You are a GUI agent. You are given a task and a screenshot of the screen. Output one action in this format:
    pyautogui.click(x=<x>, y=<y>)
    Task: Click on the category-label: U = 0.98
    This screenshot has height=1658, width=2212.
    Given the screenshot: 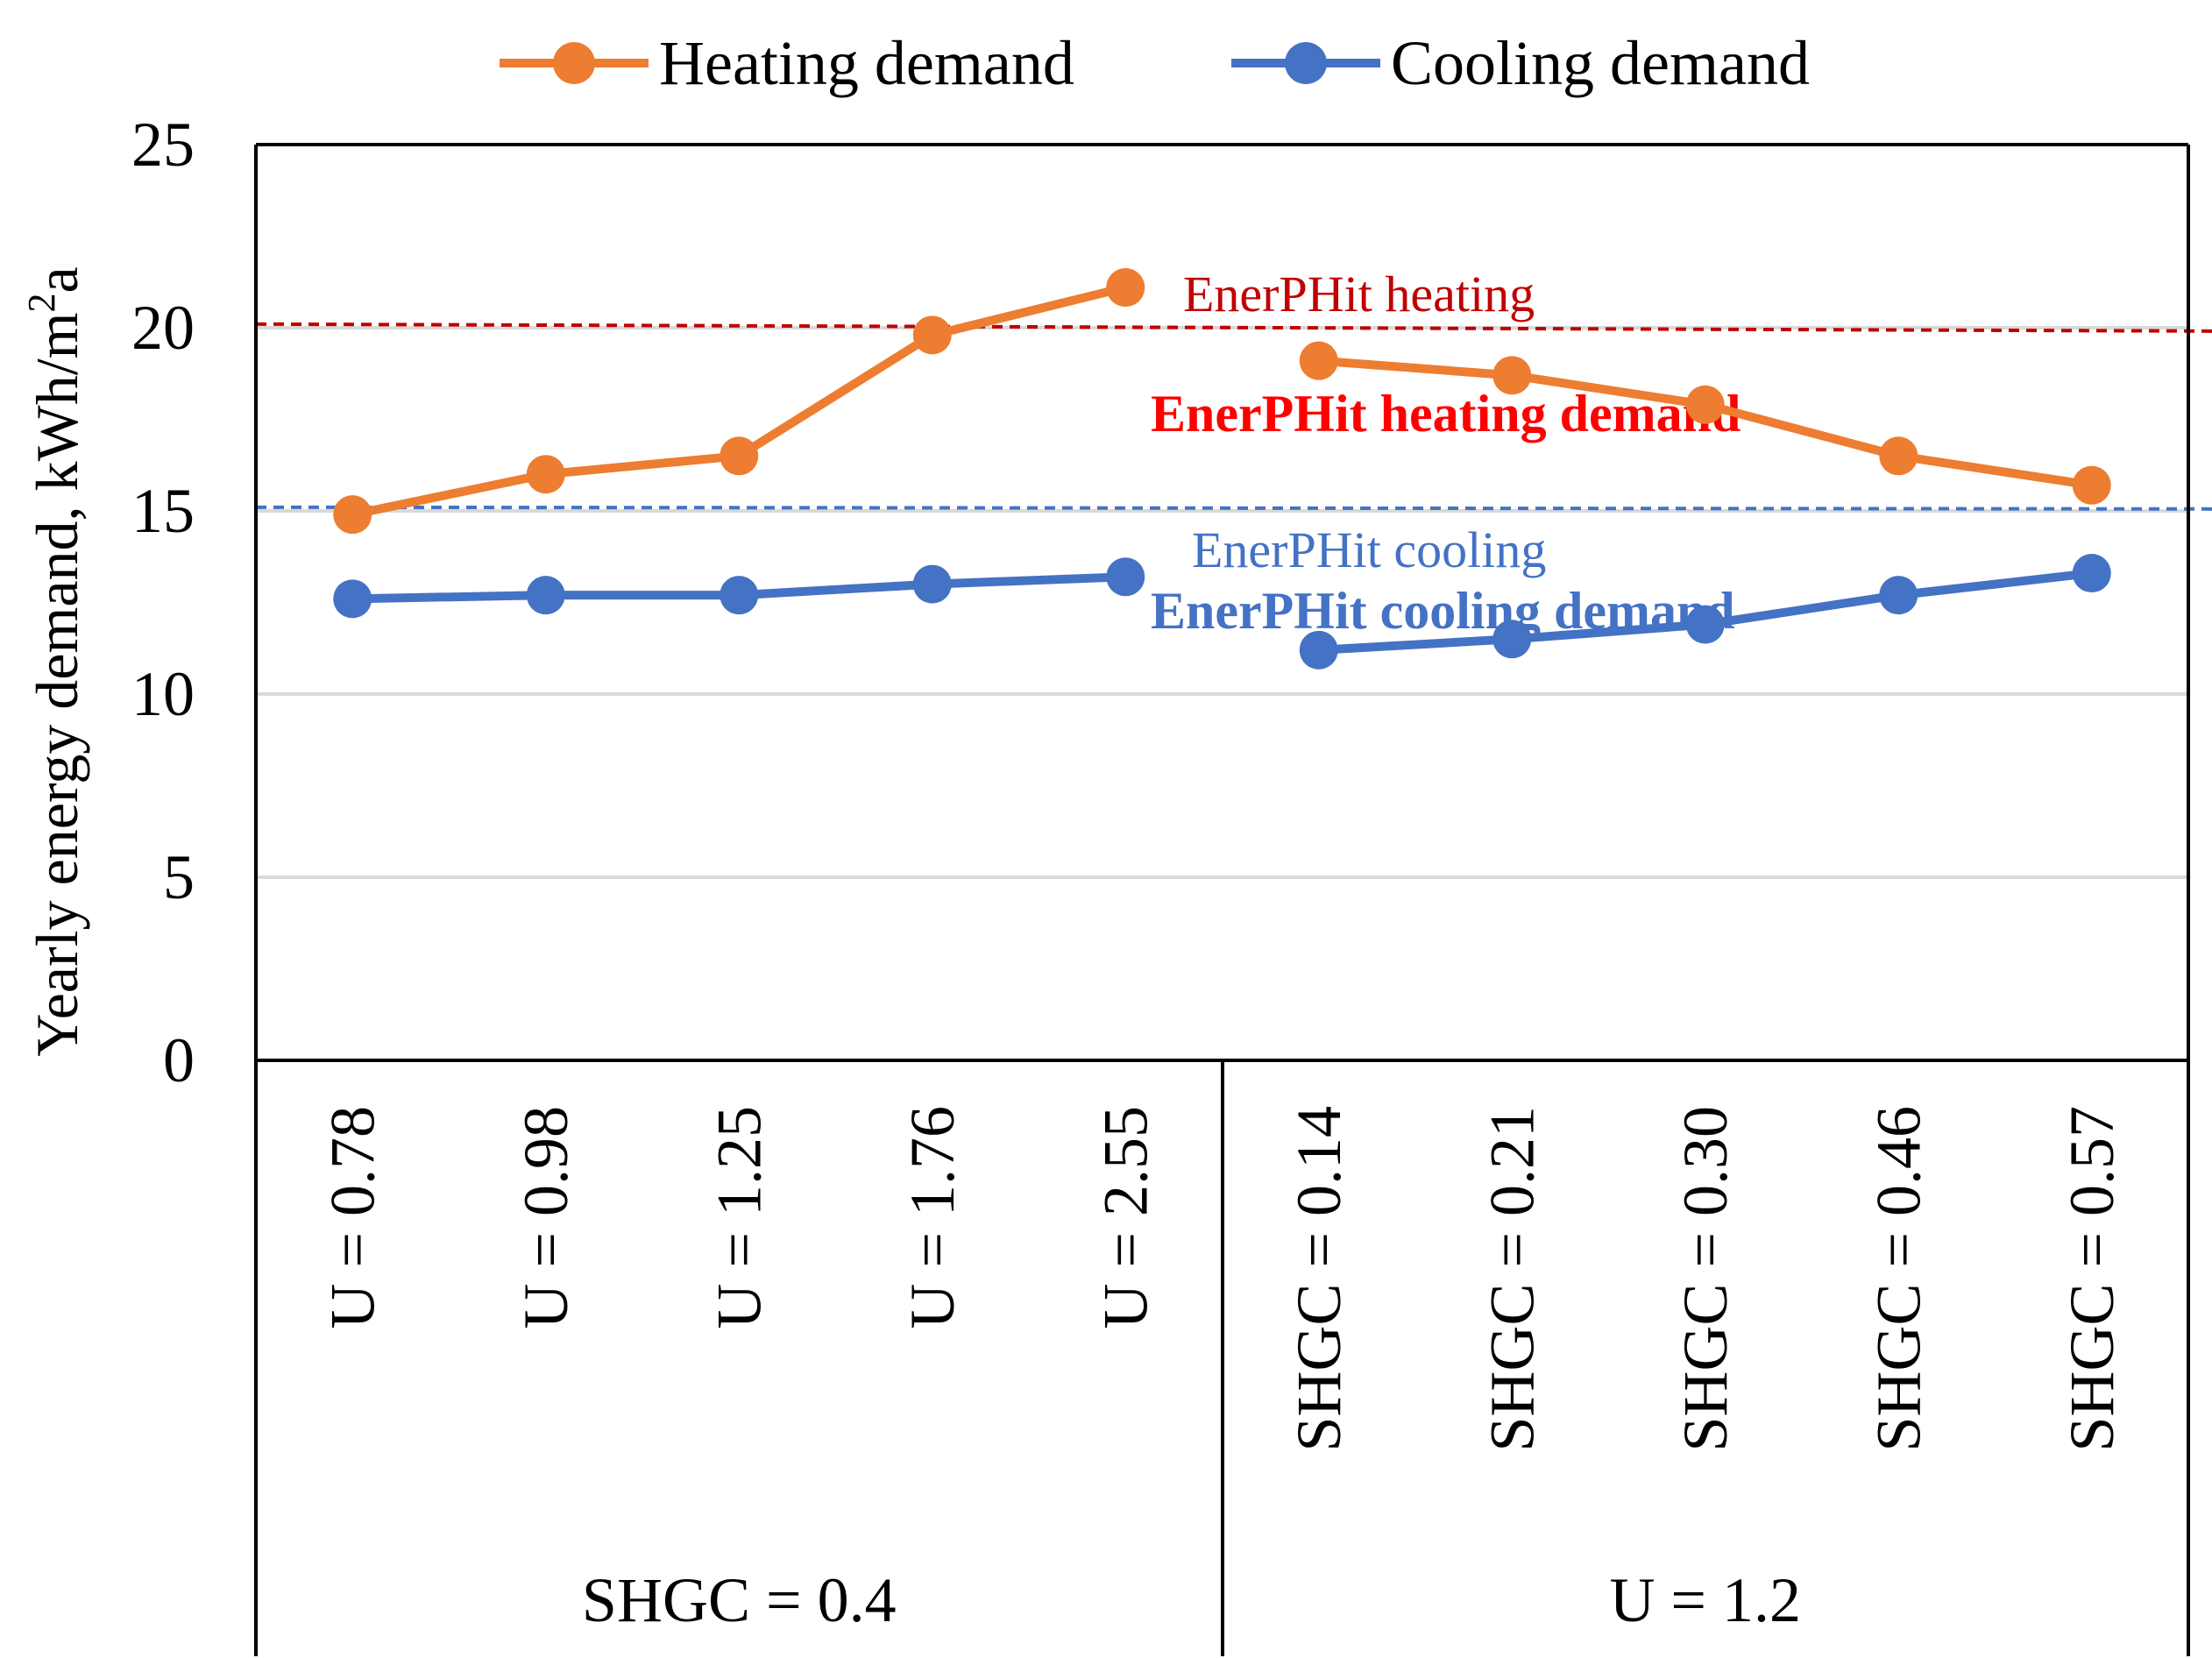 What is the action you would take?
    pyautogui.click(x=546, y=1217)
    